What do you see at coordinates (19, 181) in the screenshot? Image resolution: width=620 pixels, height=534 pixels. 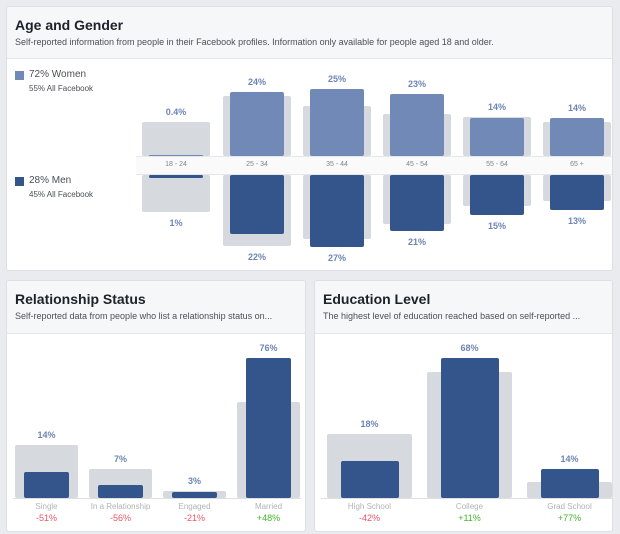 I see `men-legend-swatch` at bounding box center [19, 181].